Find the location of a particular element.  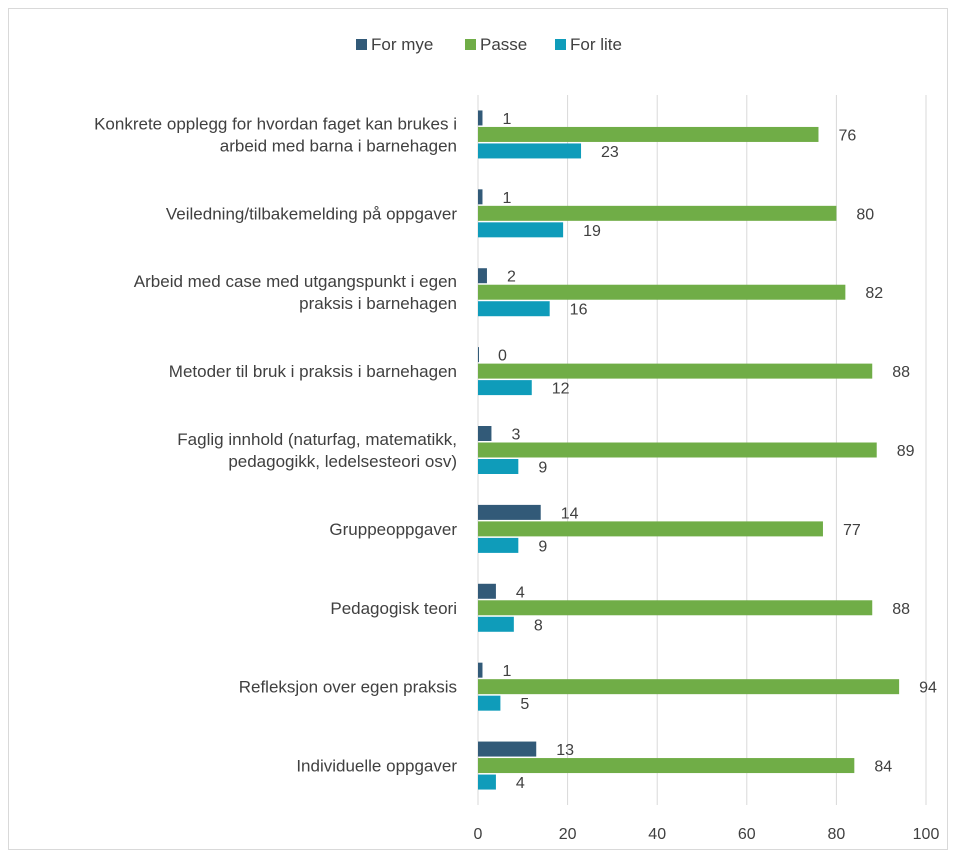

data-label: 2 is located at coordinates (511, 277).